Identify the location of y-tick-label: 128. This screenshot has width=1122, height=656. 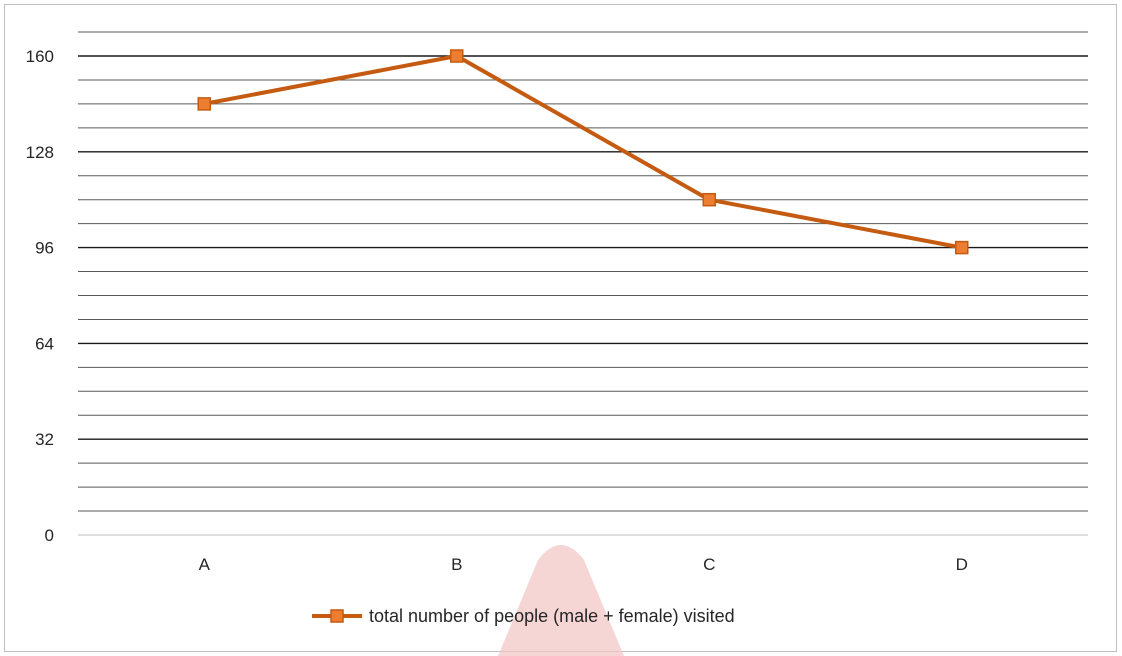
(40, 152).